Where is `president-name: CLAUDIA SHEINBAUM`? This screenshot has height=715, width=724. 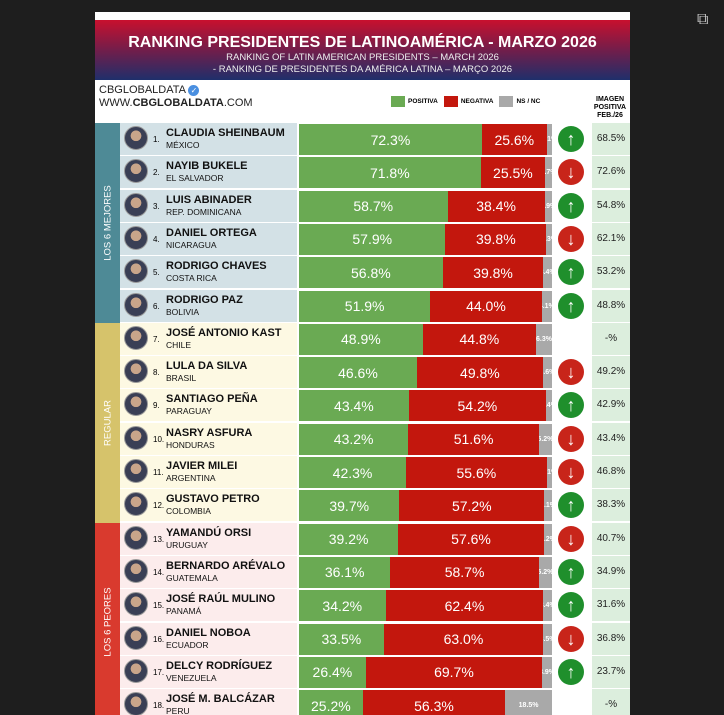
president-name: CLAUDIA SHEINBAUM is located at coordinates (225, 133).